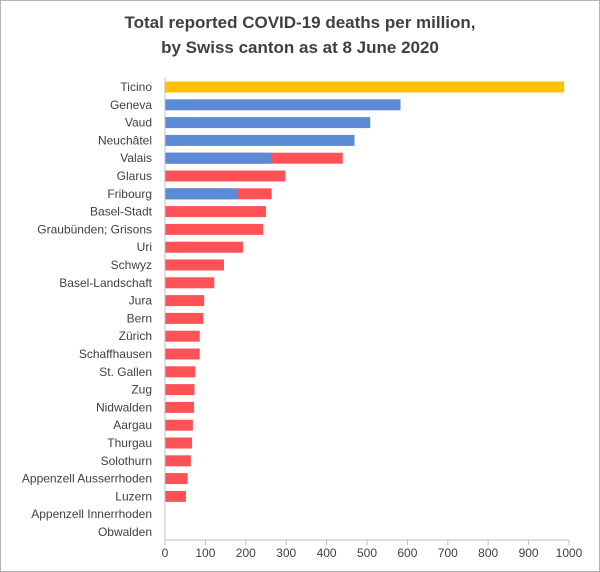 The width and height of the screenshot is (600, 572). What do you see at coordinates (176, 496) in the screenshot?
I see `bar-luzern` at bounding box center [176, 496].